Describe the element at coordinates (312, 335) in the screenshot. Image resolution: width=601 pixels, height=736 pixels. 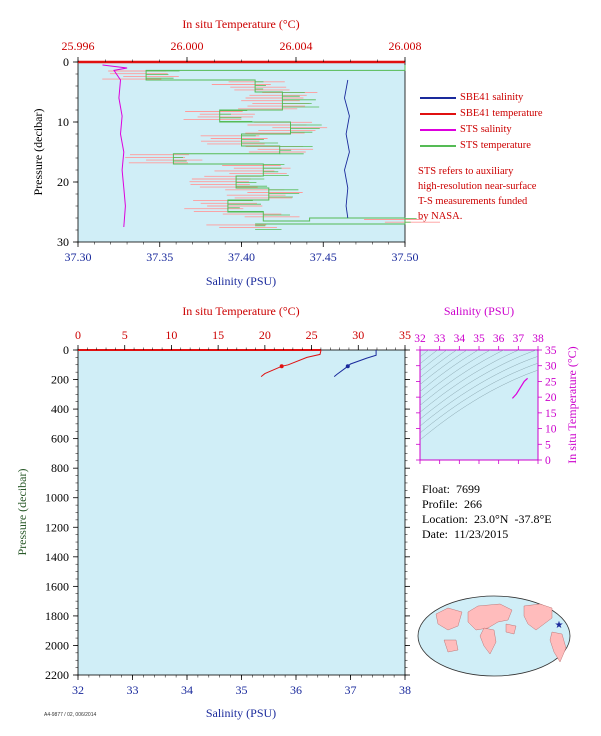
I see `top-tick-label: 25` at that location.